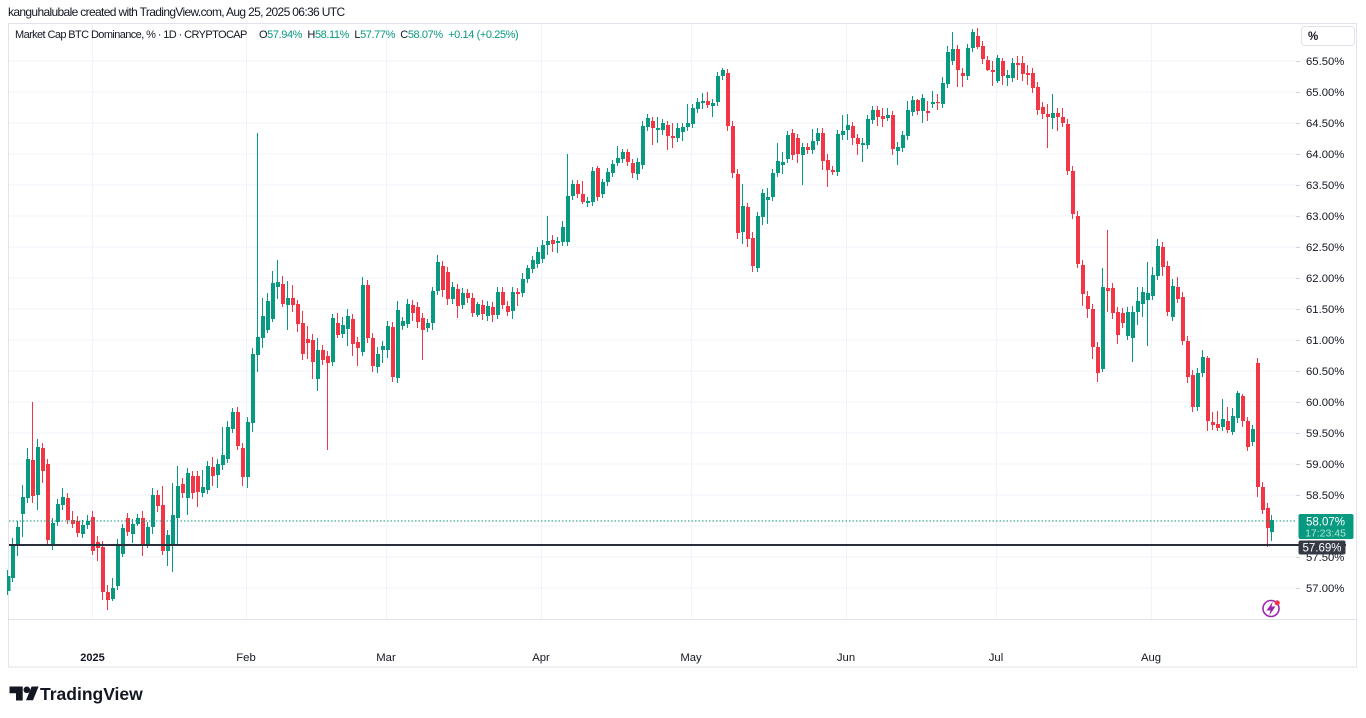  What do you see at coordinates (1325, 496) in the screenshot?
I see `svg-text: 58.50%` at bounding box center [1325, 496].